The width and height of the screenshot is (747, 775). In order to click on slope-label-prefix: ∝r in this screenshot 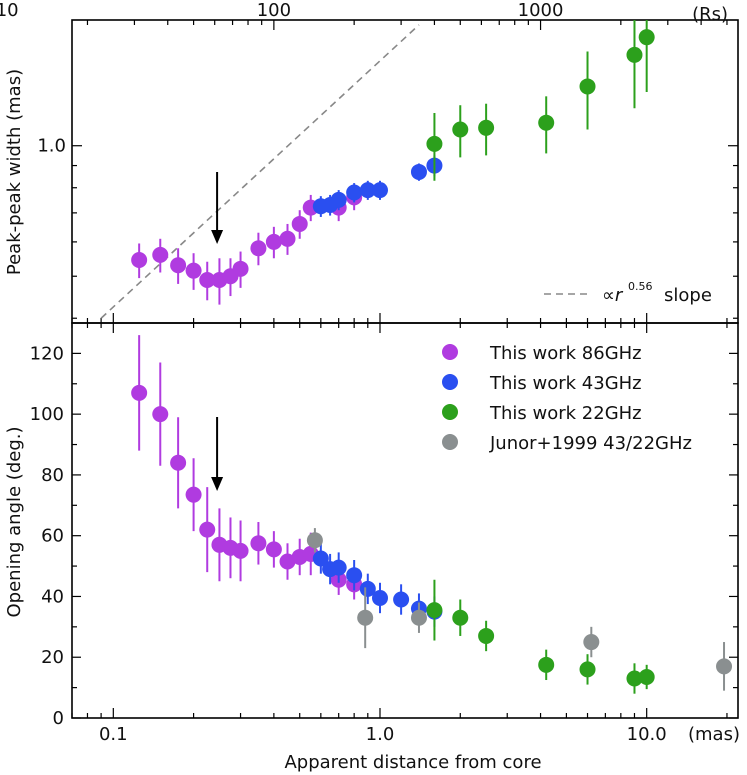, I will do `click(613, 295)`.